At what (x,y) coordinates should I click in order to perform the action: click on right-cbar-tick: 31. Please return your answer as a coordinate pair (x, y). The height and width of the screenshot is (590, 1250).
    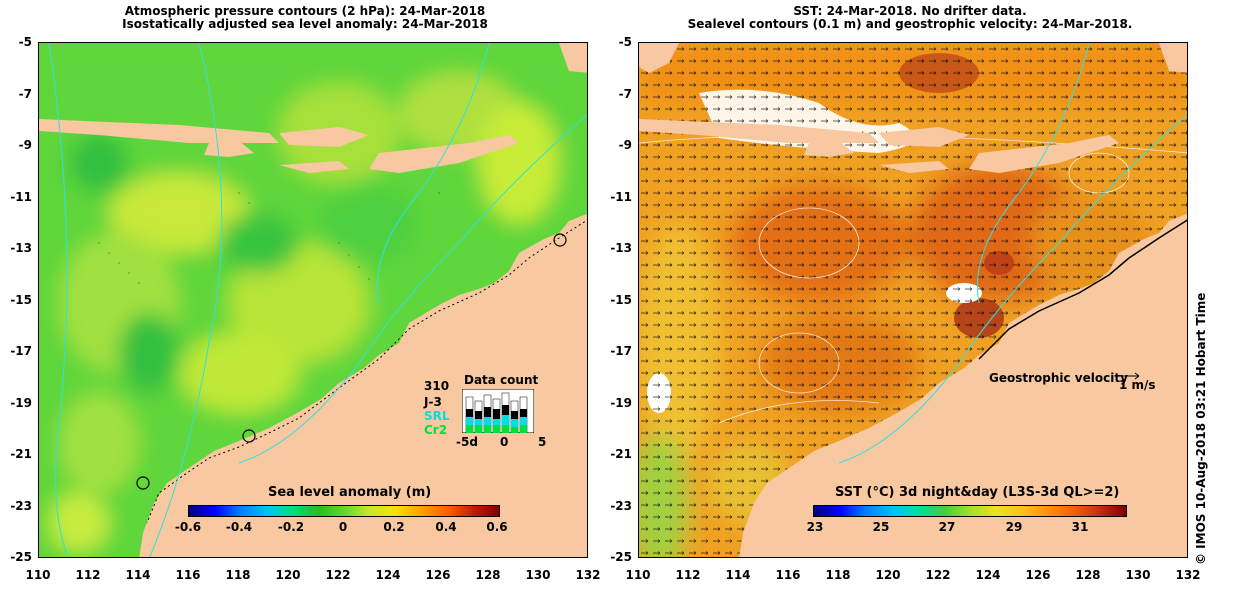
    Looking at the image, I should click on (1080, 527).